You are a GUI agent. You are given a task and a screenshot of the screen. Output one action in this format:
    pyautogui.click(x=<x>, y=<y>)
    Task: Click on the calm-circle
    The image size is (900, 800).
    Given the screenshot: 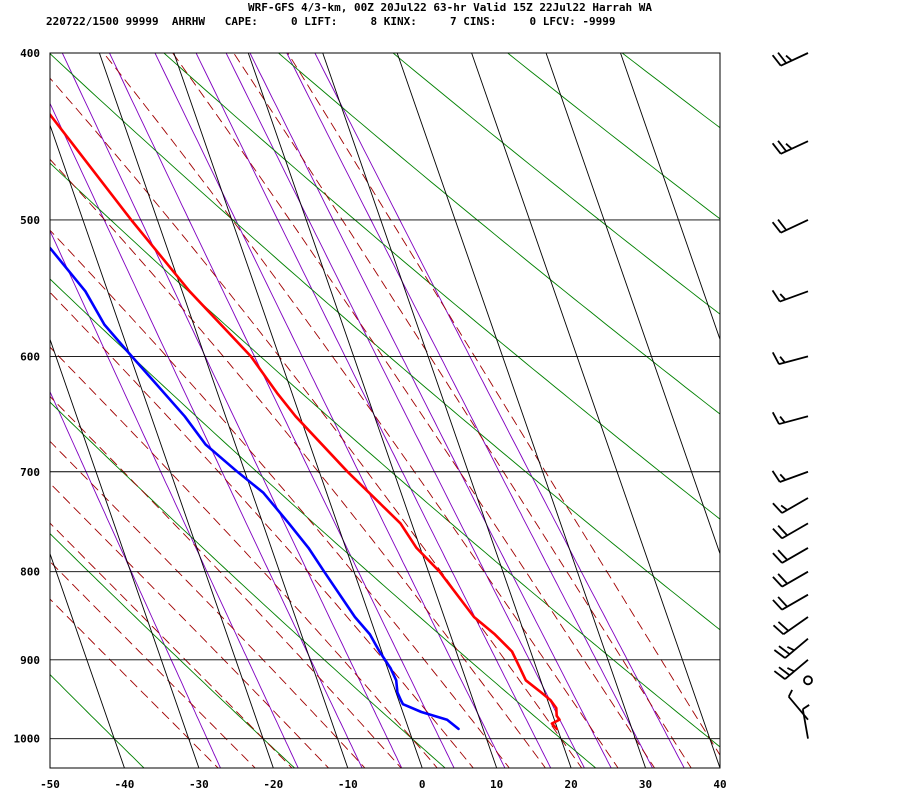 What is the action you would take?
    pyautogui.click(x=808, y=680)
    